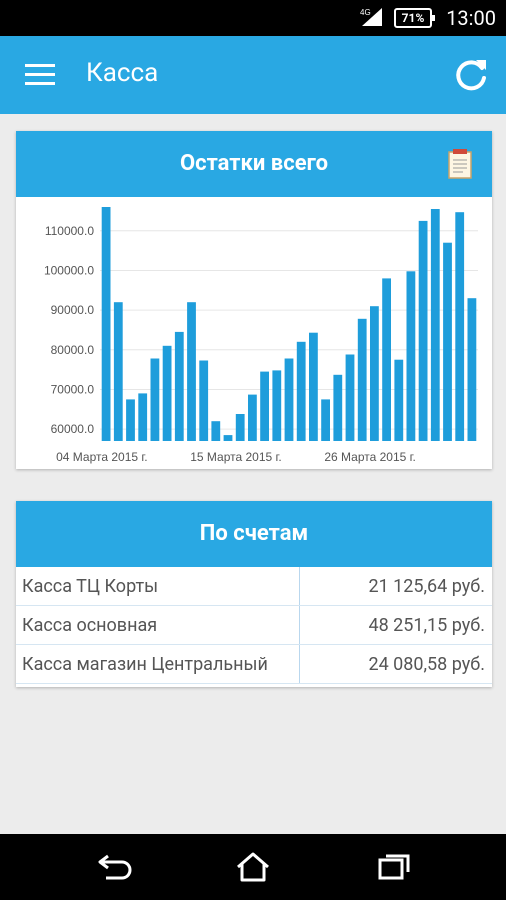 Image resolution: width=506 pixels, height=900 pixels. I want to click on accounts-card-title: По счетам, so click(254, 533).